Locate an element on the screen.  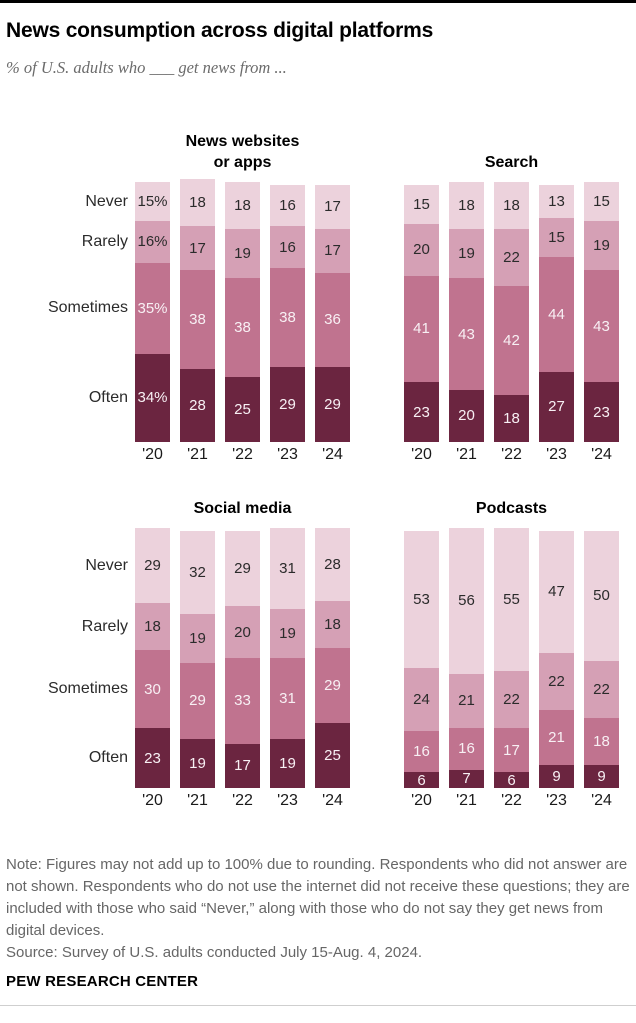
chart-title: Search is located at coordinates (511, 162).